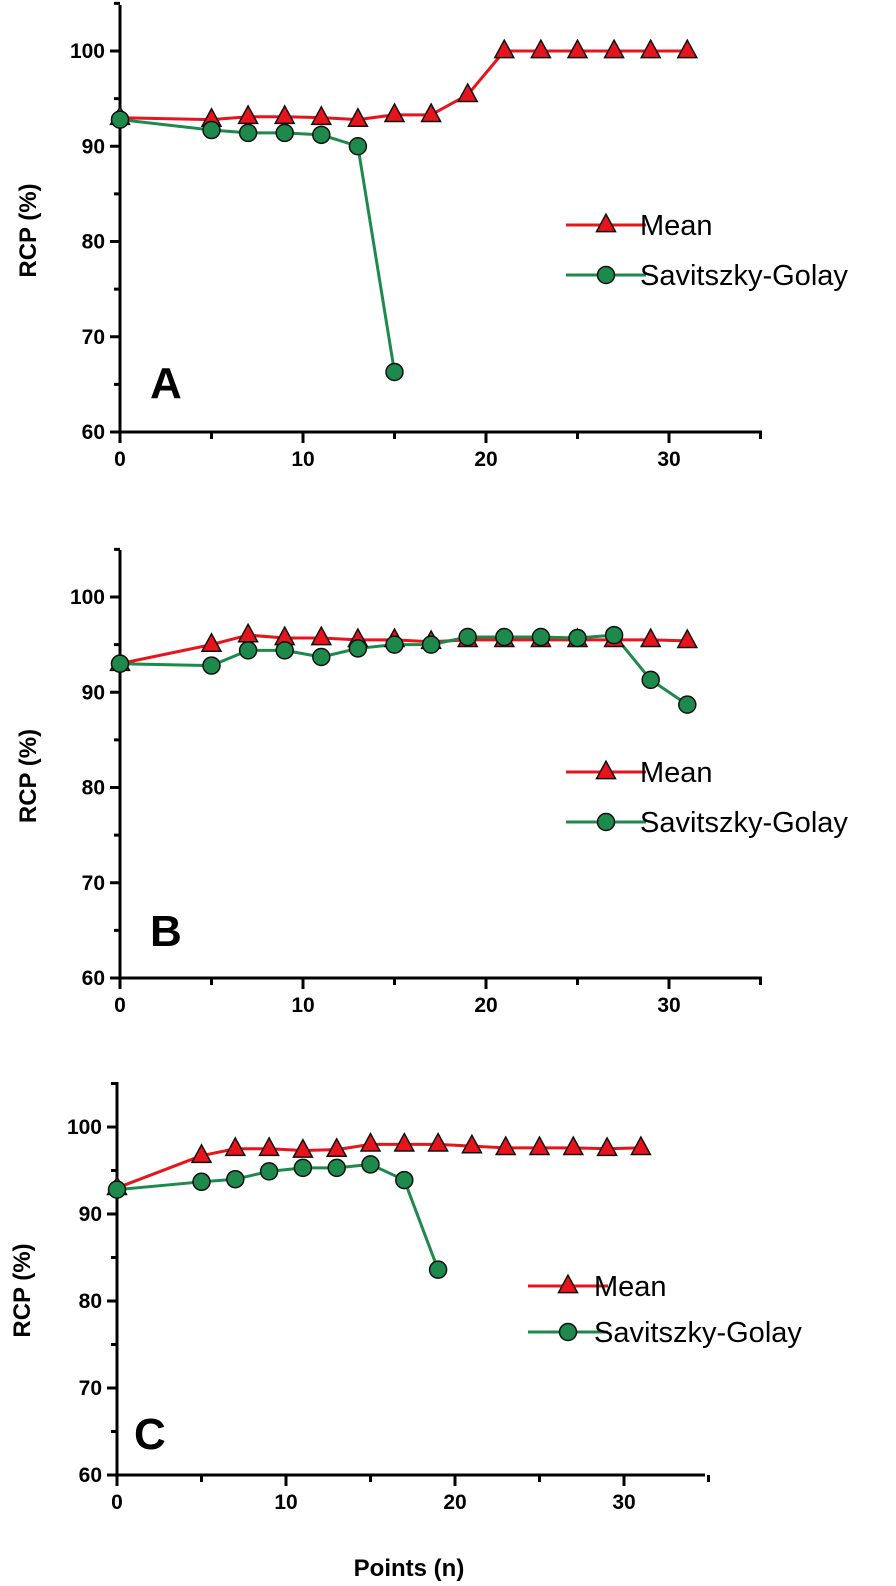 The image size is (896, 1586). Describe the element at coordinates (150, 1434) in the screenshot. I see `panel-label: C` at that location.